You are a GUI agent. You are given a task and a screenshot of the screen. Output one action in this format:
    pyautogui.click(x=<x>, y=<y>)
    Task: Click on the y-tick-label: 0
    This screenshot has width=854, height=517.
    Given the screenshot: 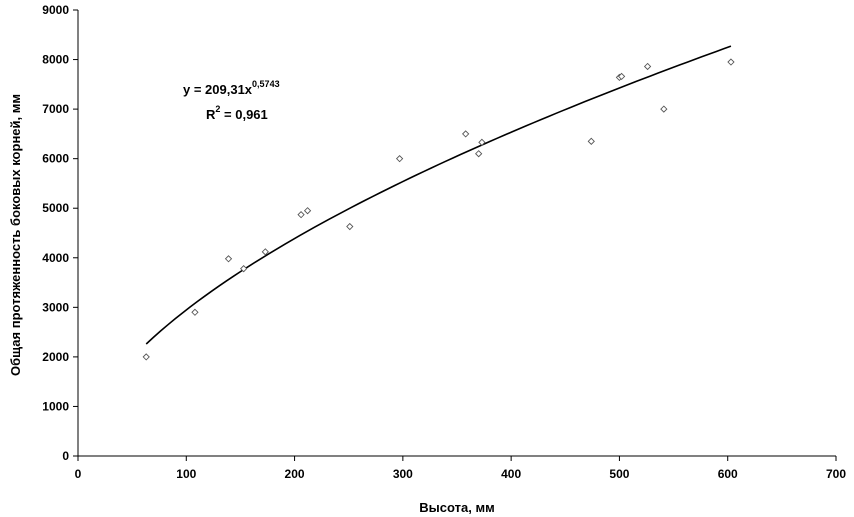 What is the action you would take?
    pyautogui.click(x=65, y=456)
    